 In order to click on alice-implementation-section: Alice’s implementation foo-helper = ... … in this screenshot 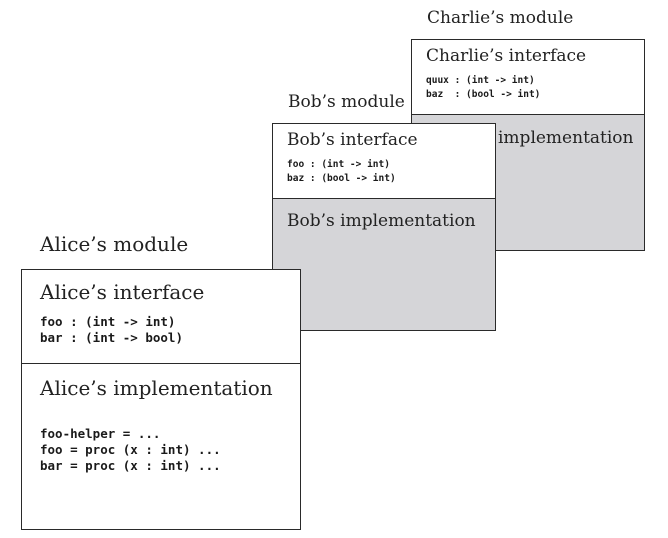, I will do `click(161, 446)`.